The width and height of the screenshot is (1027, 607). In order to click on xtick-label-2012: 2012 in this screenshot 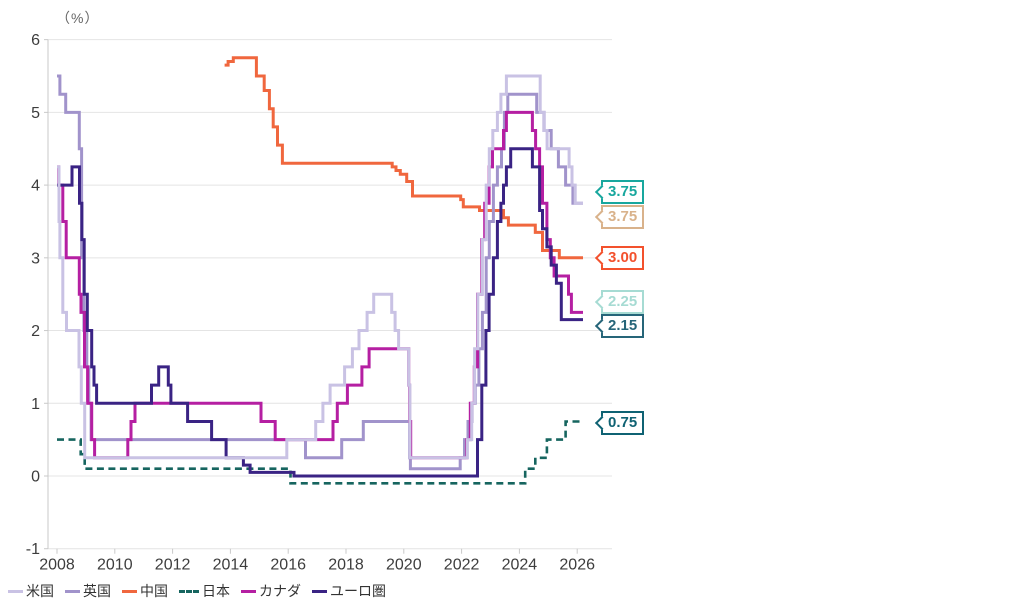, I will do `click(173, 565)`.